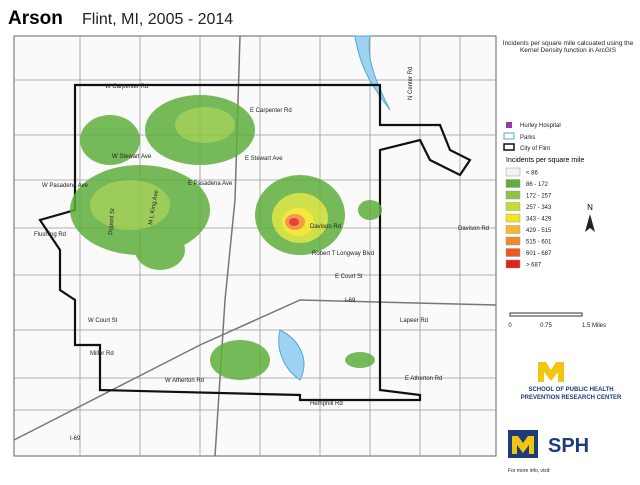 This screenshot has width=640, height=485. I want to click on title: Arson, so click(35, 18).